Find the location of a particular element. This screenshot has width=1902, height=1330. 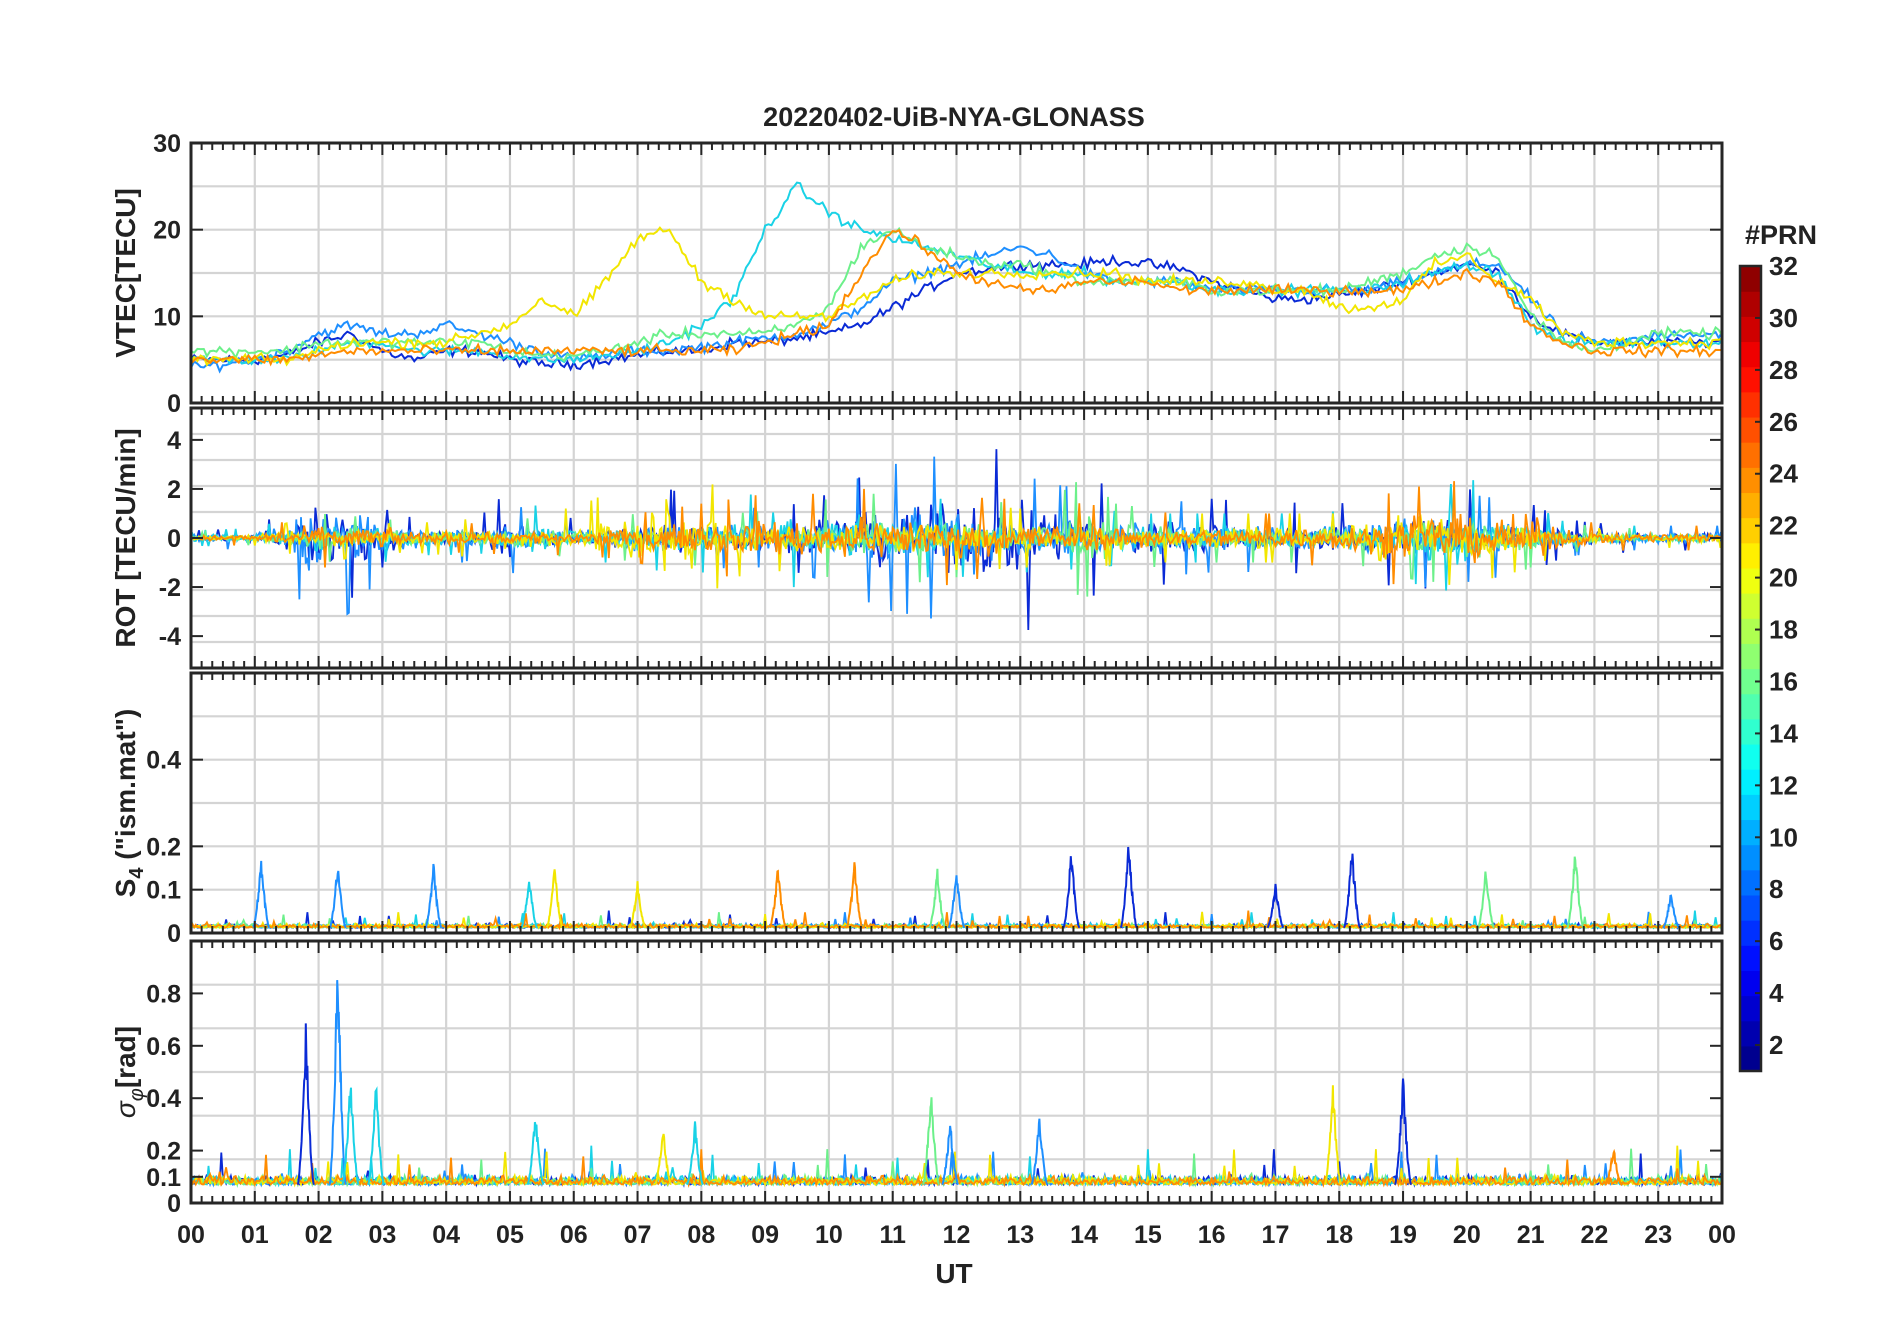

colorbar-tick-label: 32 is located at coordinates (1783, 266).